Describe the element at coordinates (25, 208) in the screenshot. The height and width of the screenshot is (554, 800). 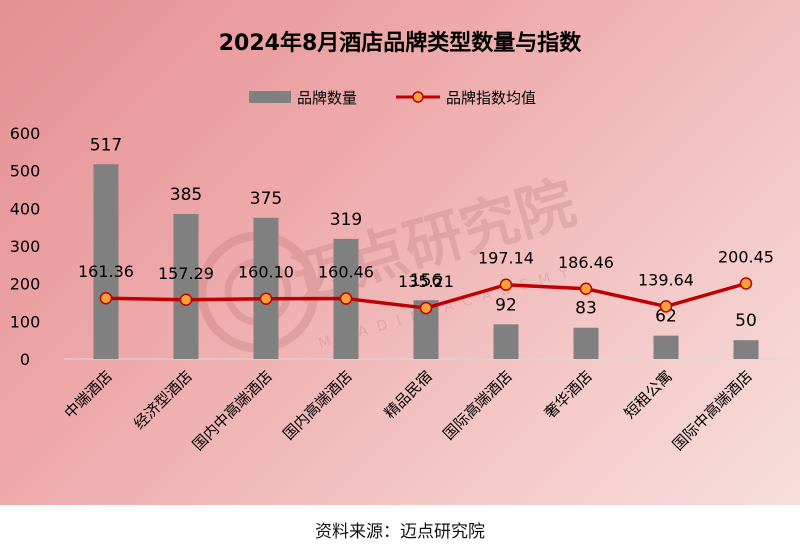
I see `y-tick-label: 400` at that location.